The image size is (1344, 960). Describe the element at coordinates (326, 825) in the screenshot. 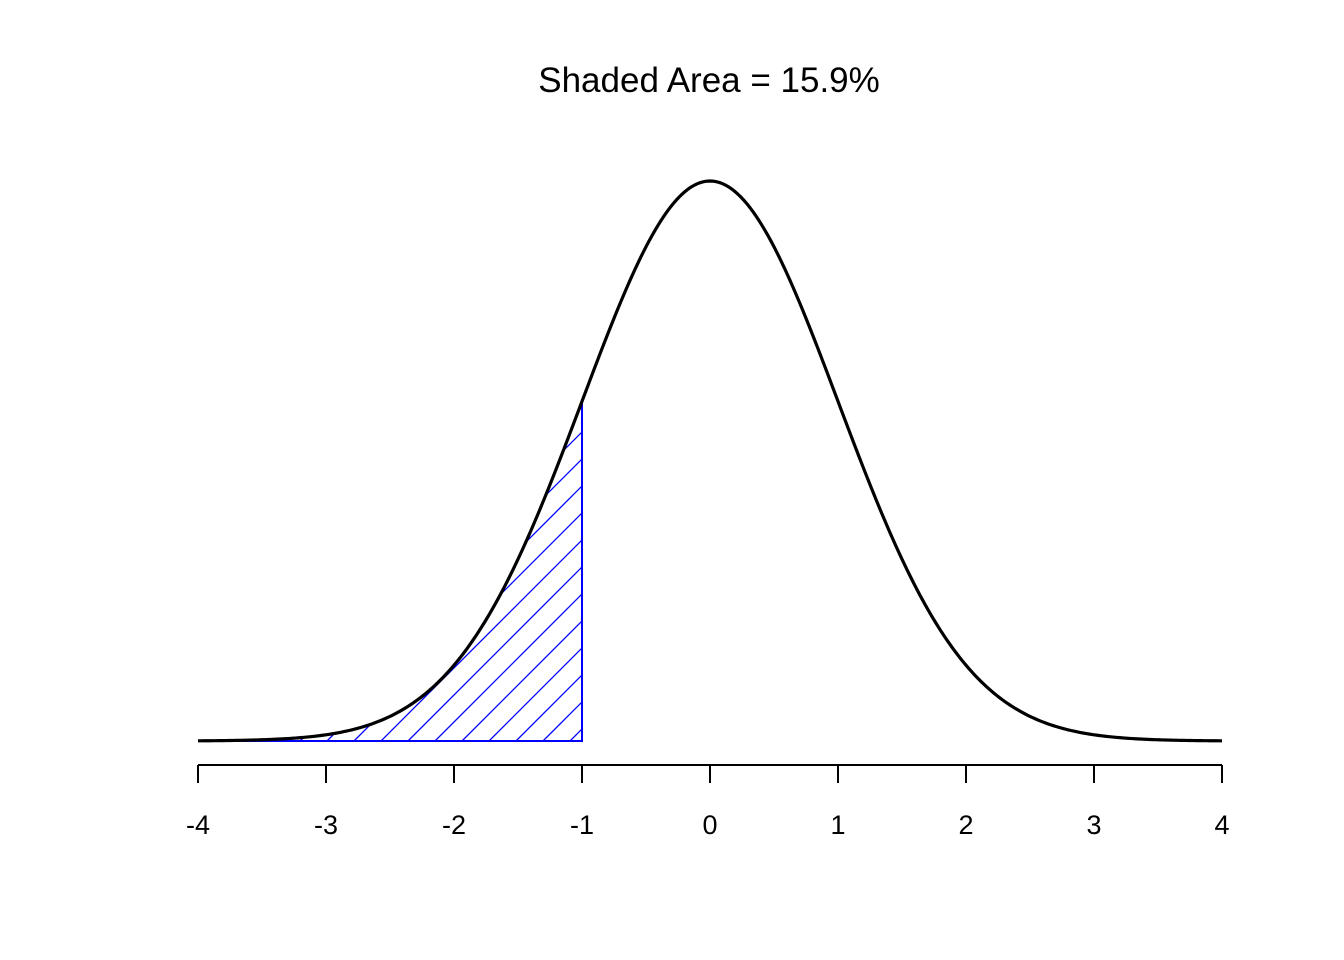

I see `x-tick-label: -3` at that location.